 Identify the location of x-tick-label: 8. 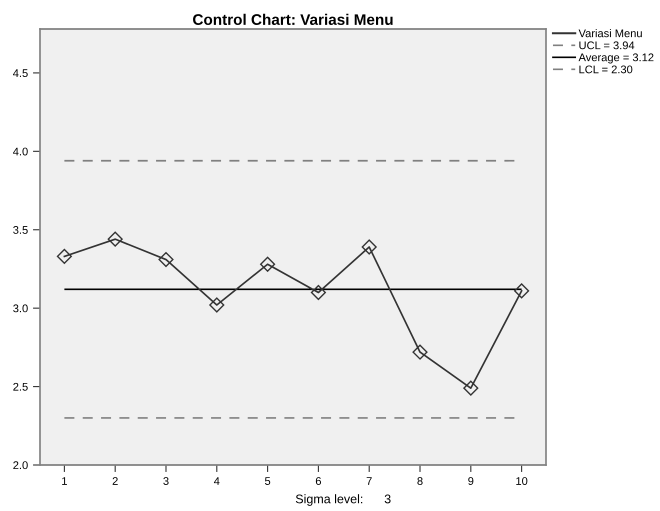
(420, 481).